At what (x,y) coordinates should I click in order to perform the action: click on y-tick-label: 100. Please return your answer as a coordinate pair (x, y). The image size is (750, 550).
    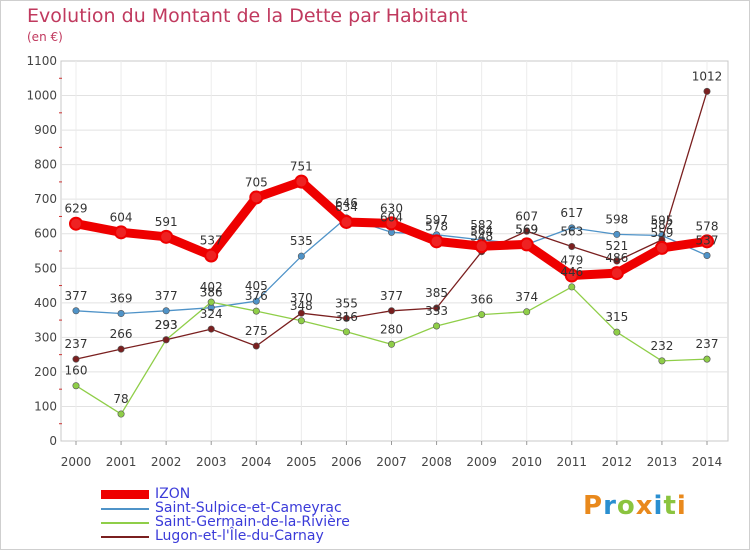
    Looking at the image, I should click on (45, 406).